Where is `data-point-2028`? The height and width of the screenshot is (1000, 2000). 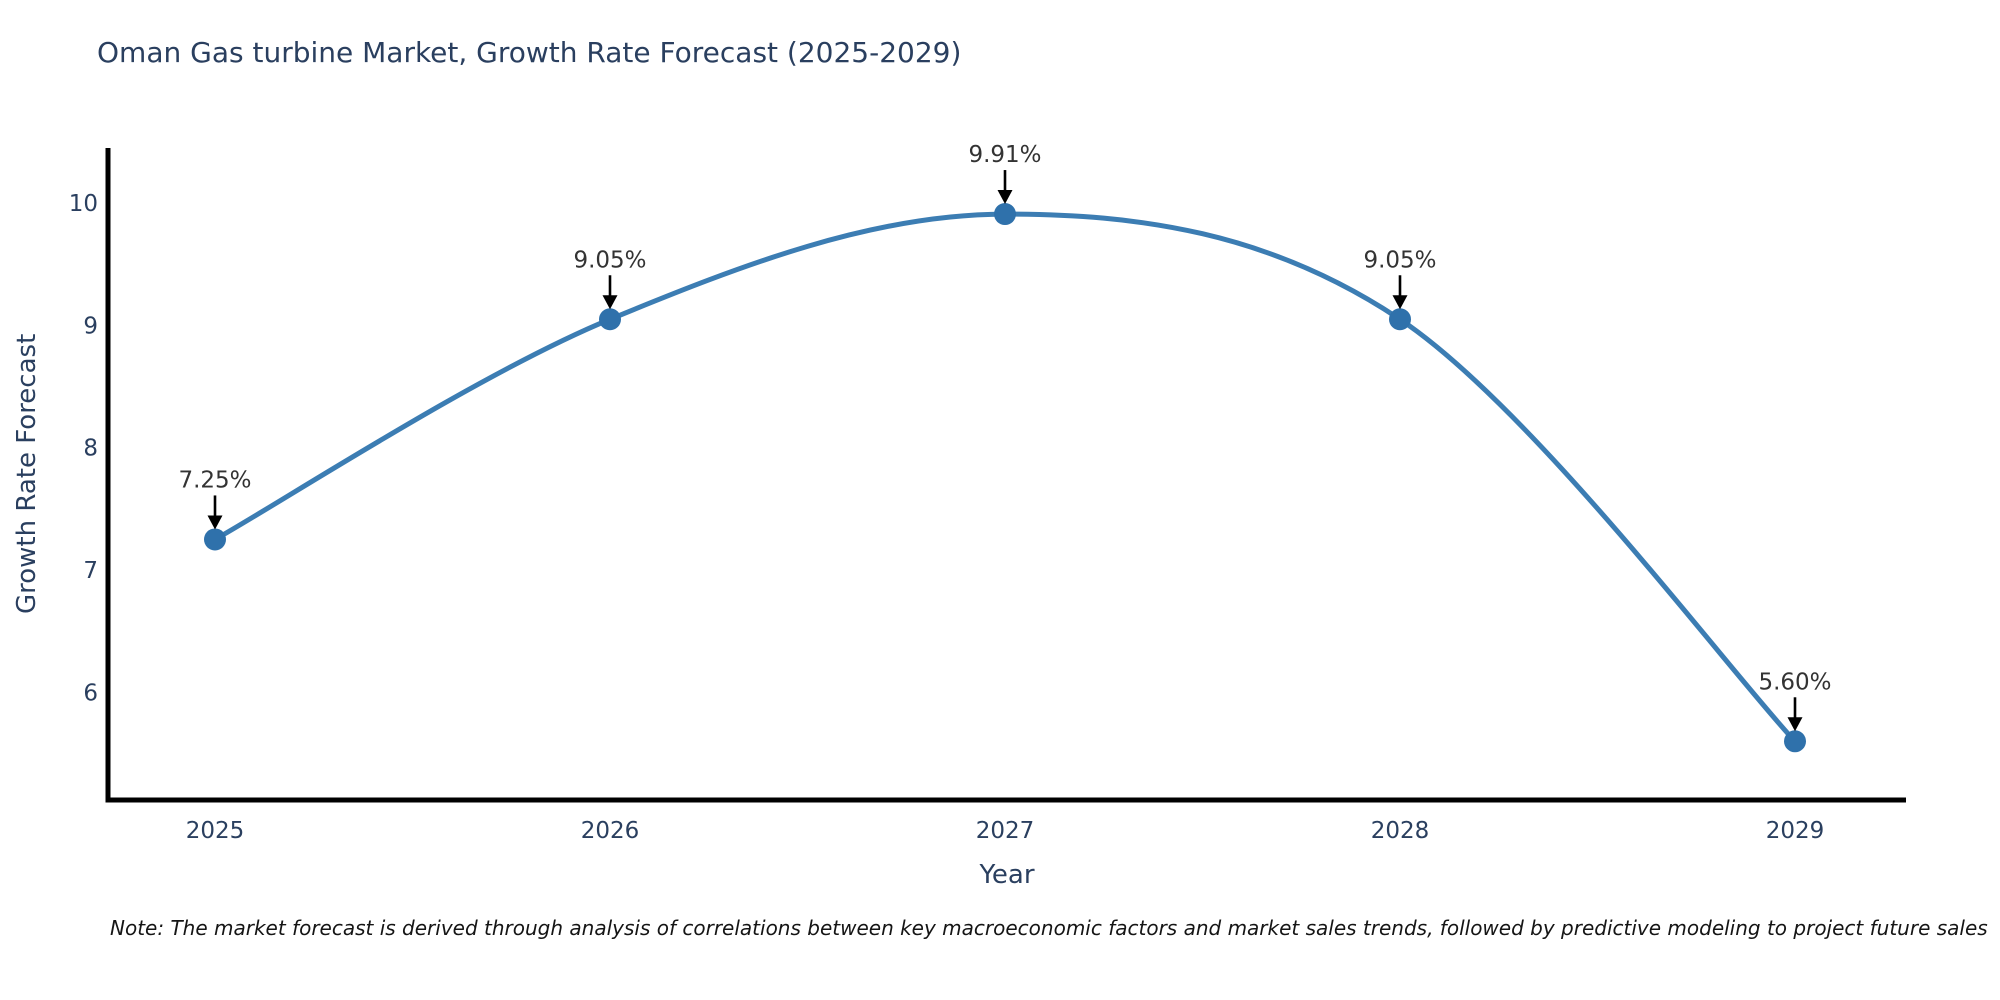 data-point-2028 is located at coordinates (1400, 319).